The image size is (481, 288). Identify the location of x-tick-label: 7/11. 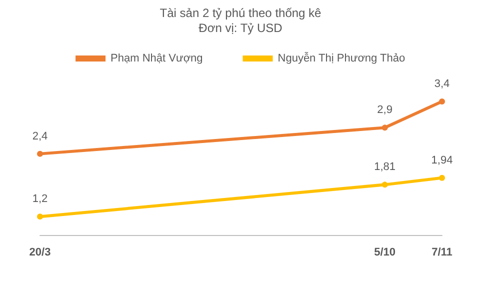
(442, 252).